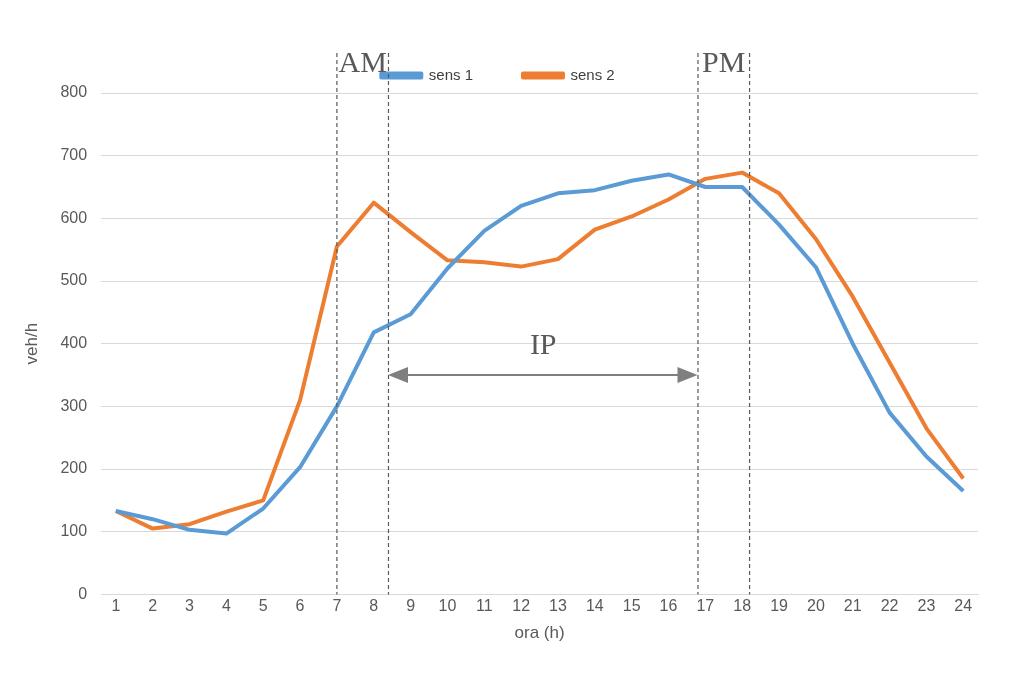  I want to click on x-tick-label: 16, so click(668, 606).